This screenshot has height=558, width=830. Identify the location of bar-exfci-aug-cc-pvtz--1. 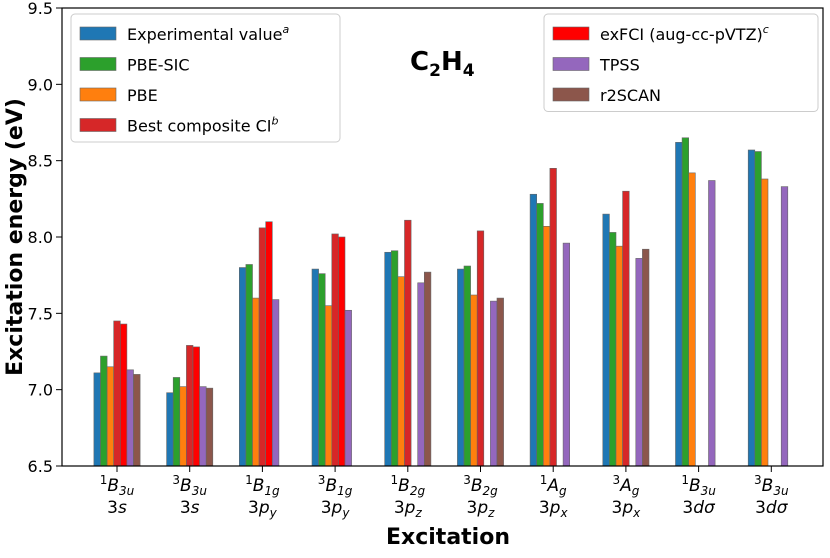
(196, 406).